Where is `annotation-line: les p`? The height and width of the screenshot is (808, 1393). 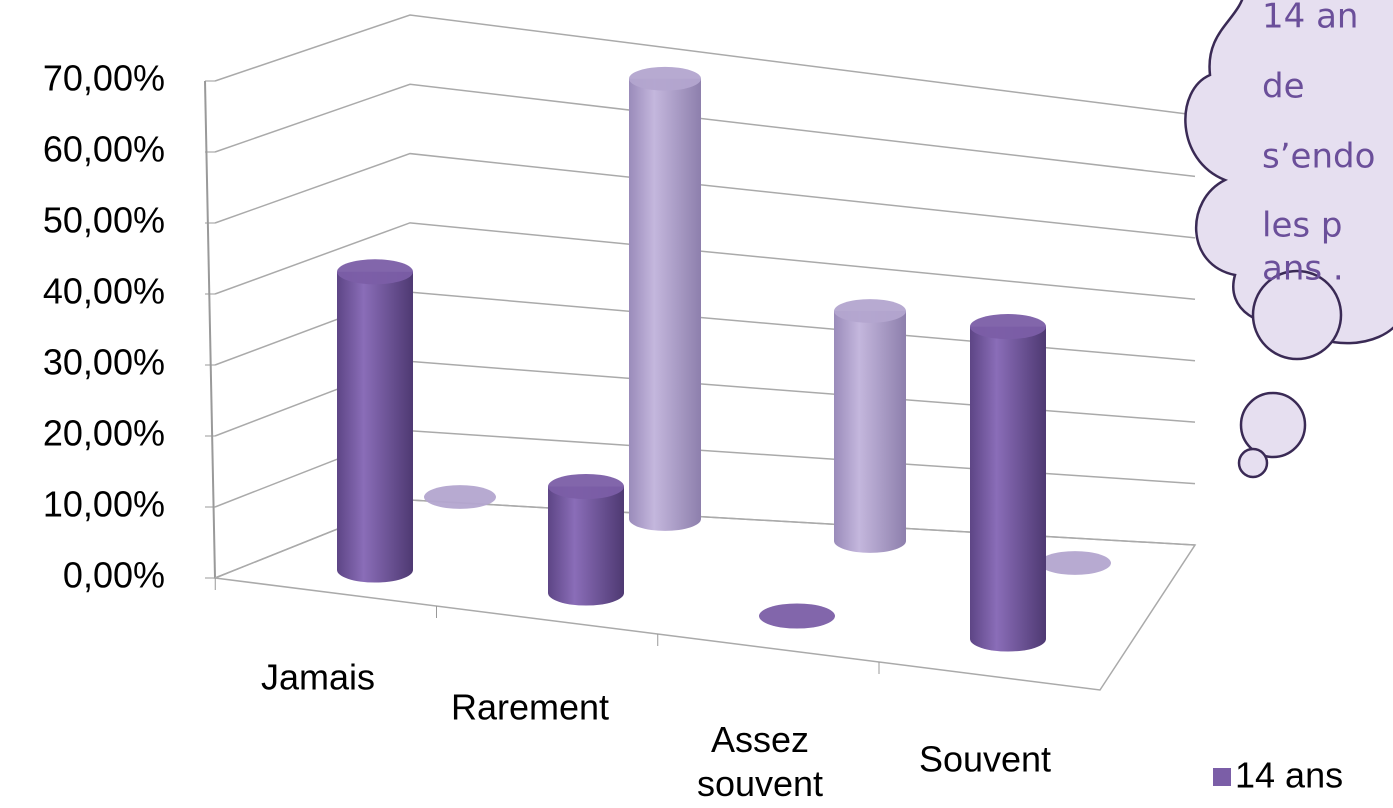 annotation-line: les p is located at coordinates (1302, 226).